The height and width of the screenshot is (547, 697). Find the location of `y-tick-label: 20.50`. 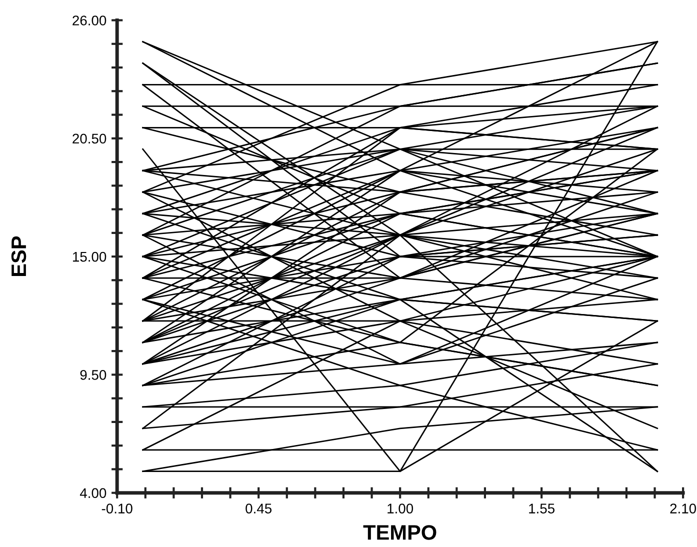

y-tick-label: 20.50 is located at coordinates (89, 139).